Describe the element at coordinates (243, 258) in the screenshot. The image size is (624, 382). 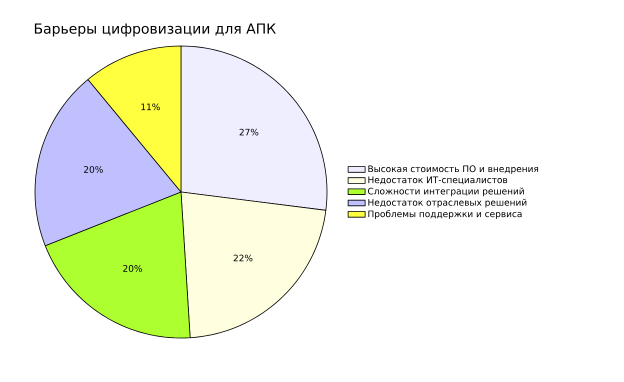
I see `data-label: 22%` at that location.